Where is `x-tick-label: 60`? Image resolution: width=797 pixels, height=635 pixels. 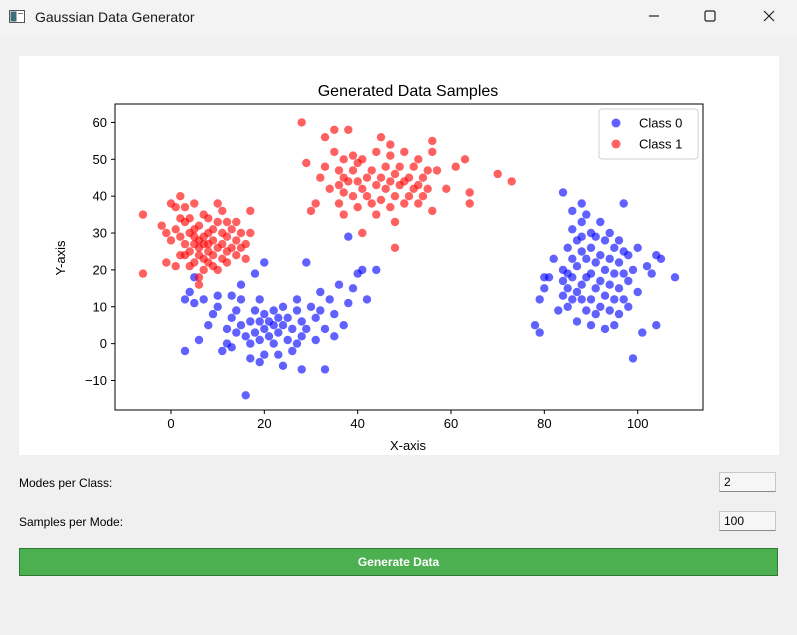 x-tick-label: 60 is located at coordinates (451, 423).